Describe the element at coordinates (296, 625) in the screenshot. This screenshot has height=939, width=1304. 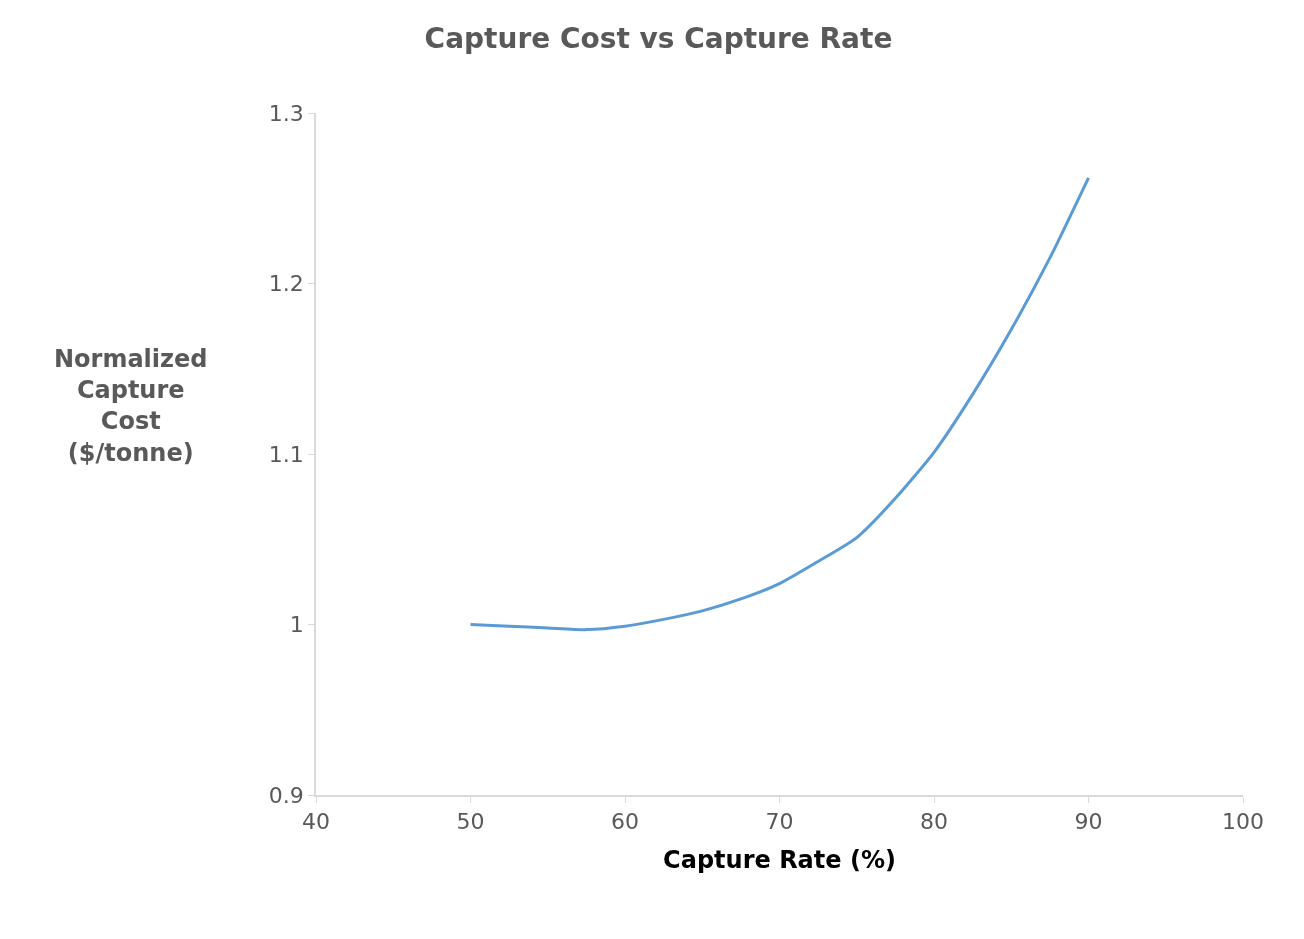
I see `y-tick-label: 1` at that location.